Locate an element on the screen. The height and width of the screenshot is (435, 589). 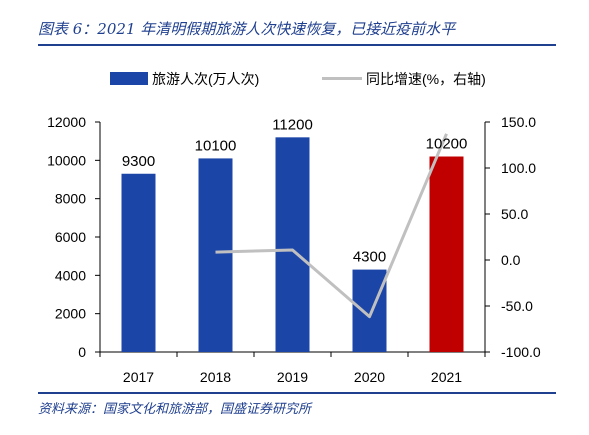
left-tick-label: 2000 is located at coordinates (70, 314).